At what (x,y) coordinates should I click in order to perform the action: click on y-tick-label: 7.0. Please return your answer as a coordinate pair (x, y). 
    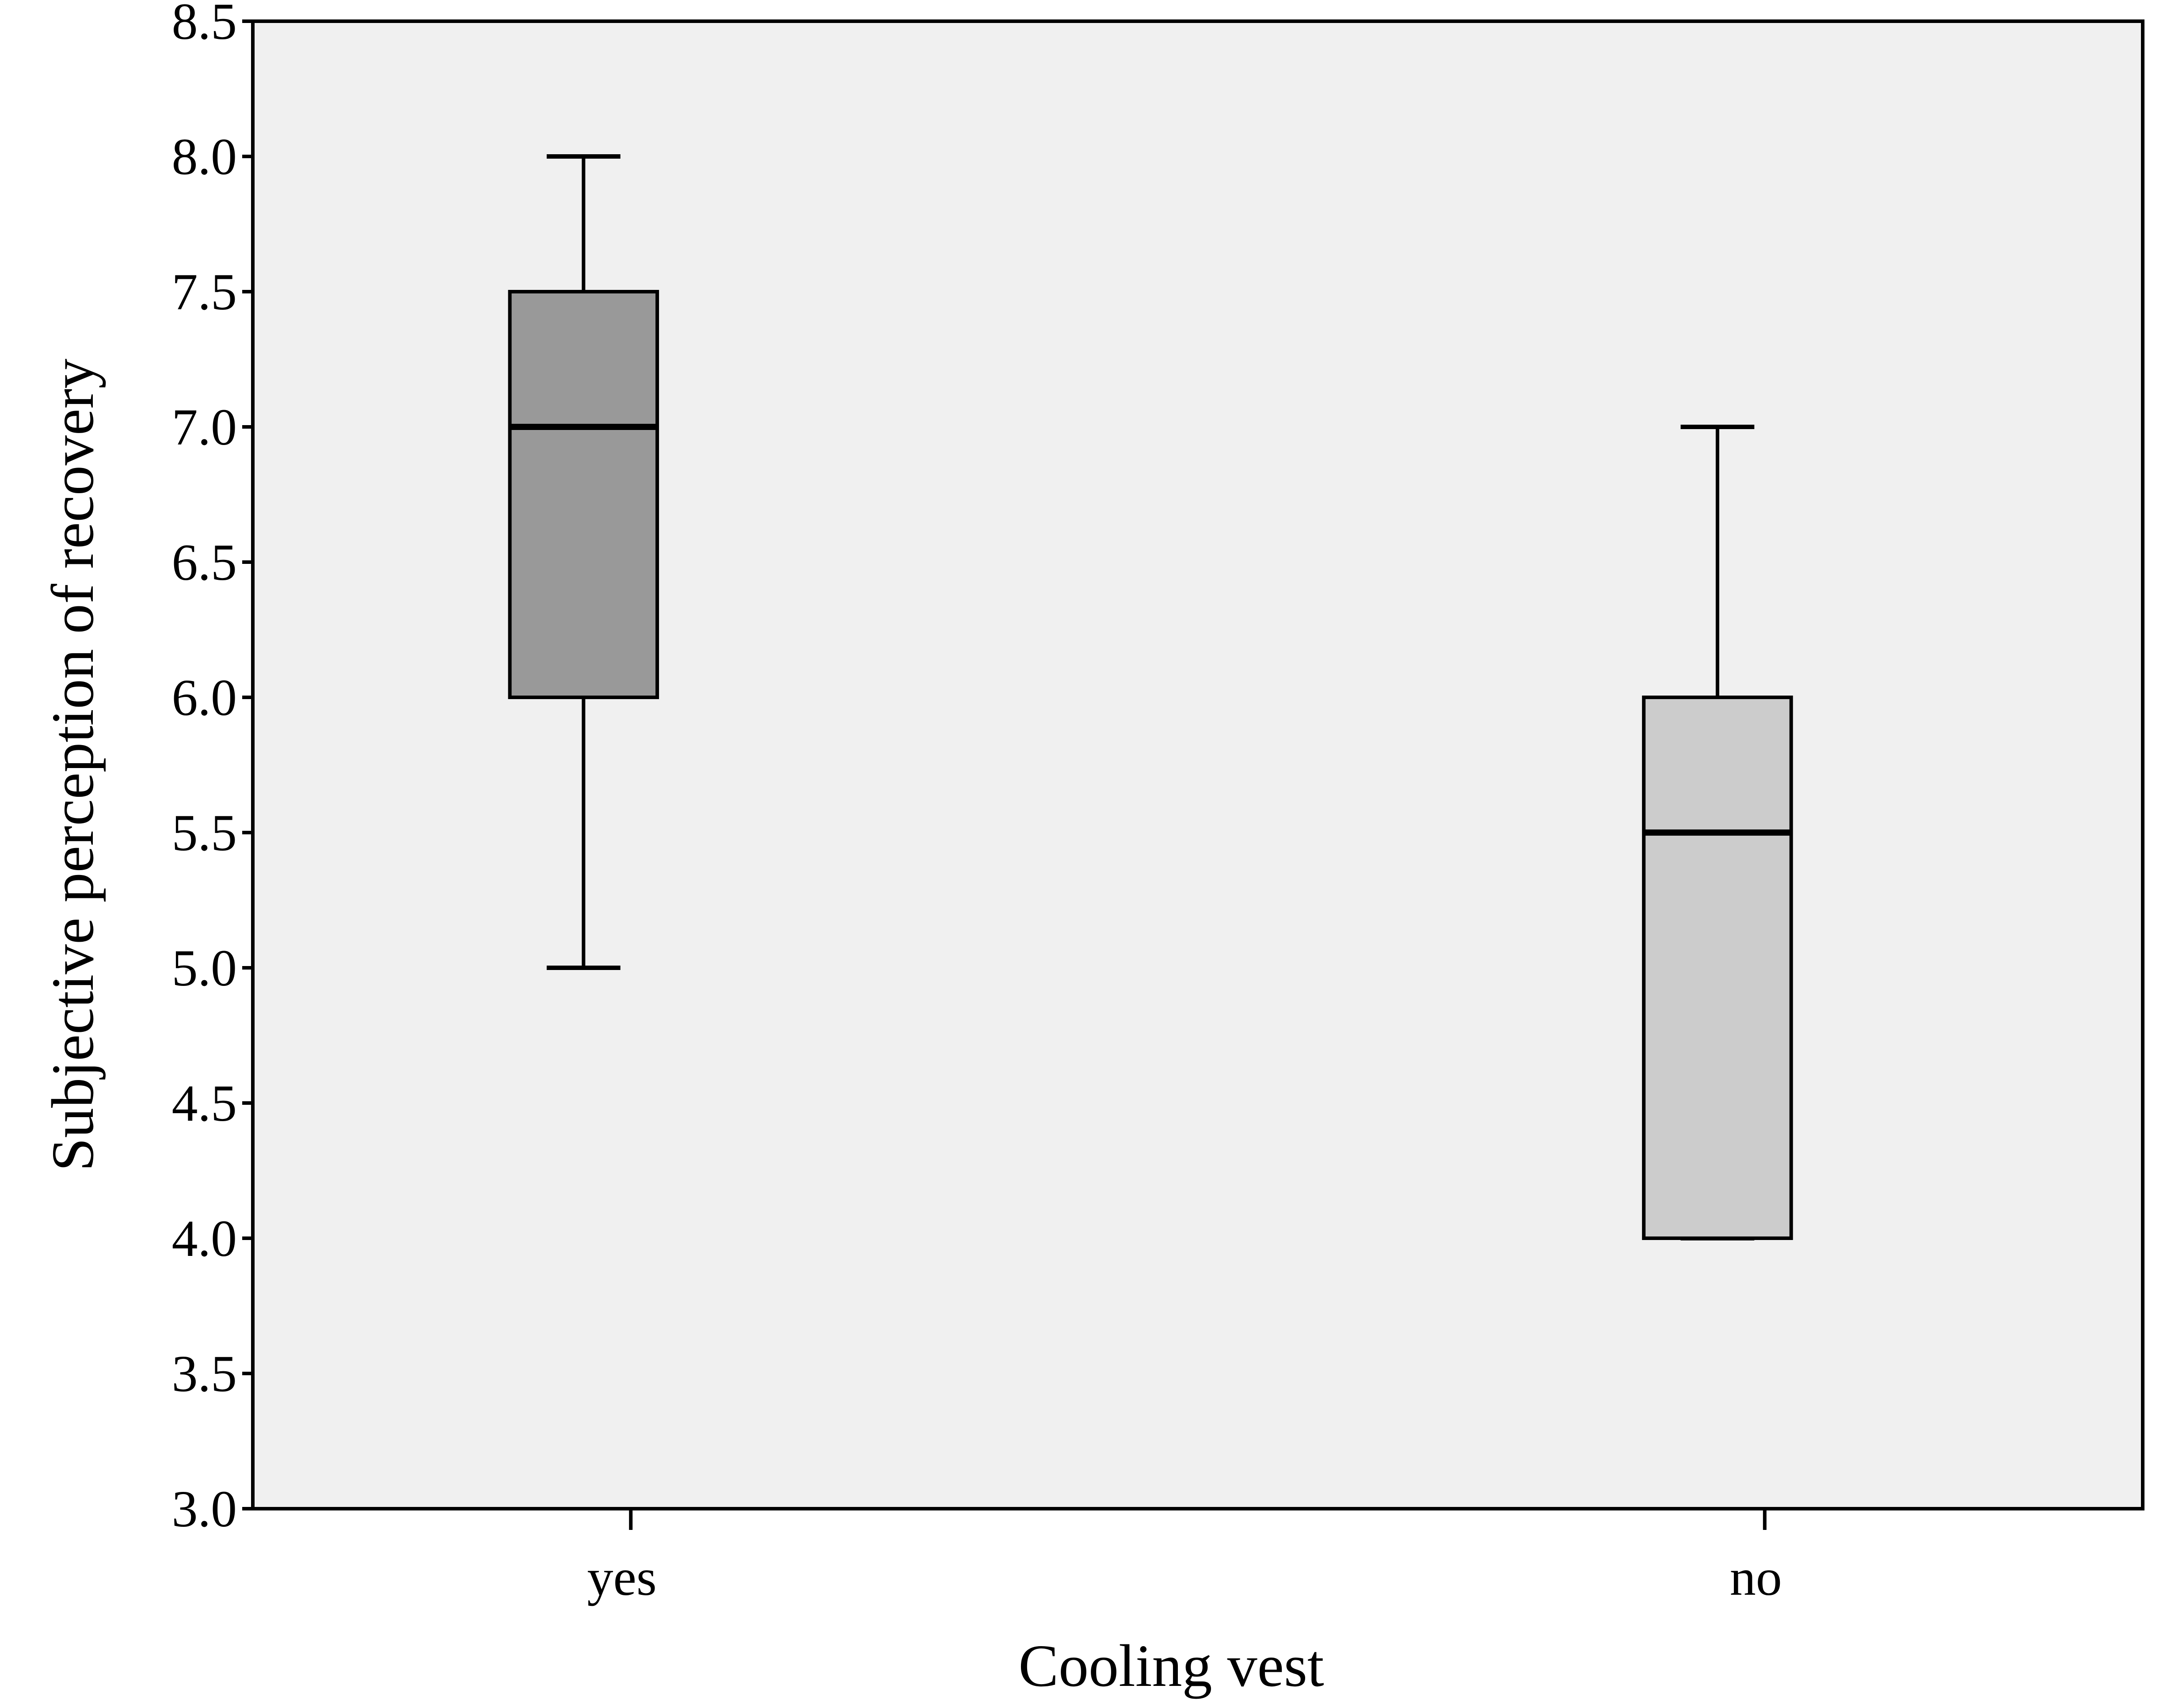
    Looking at the image, I should click on (204, 427).